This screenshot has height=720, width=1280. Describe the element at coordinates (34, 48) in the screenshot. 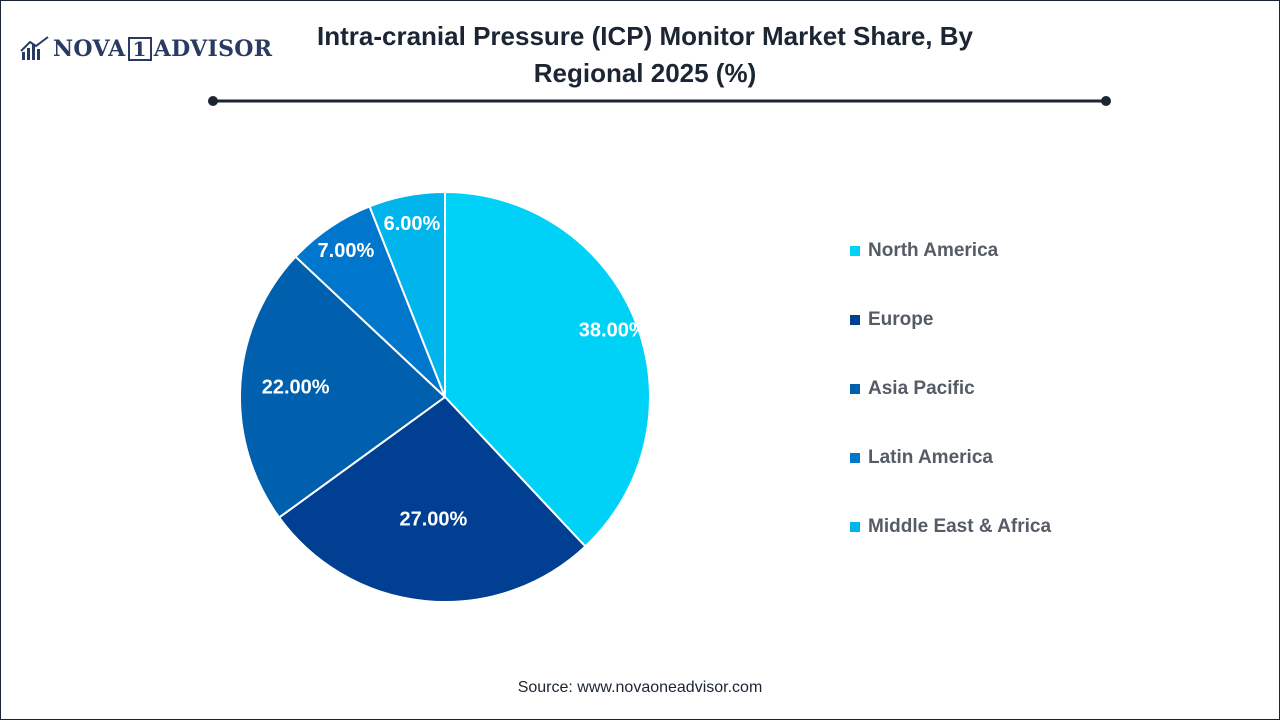

I see `logo-bars-icon` at that location.